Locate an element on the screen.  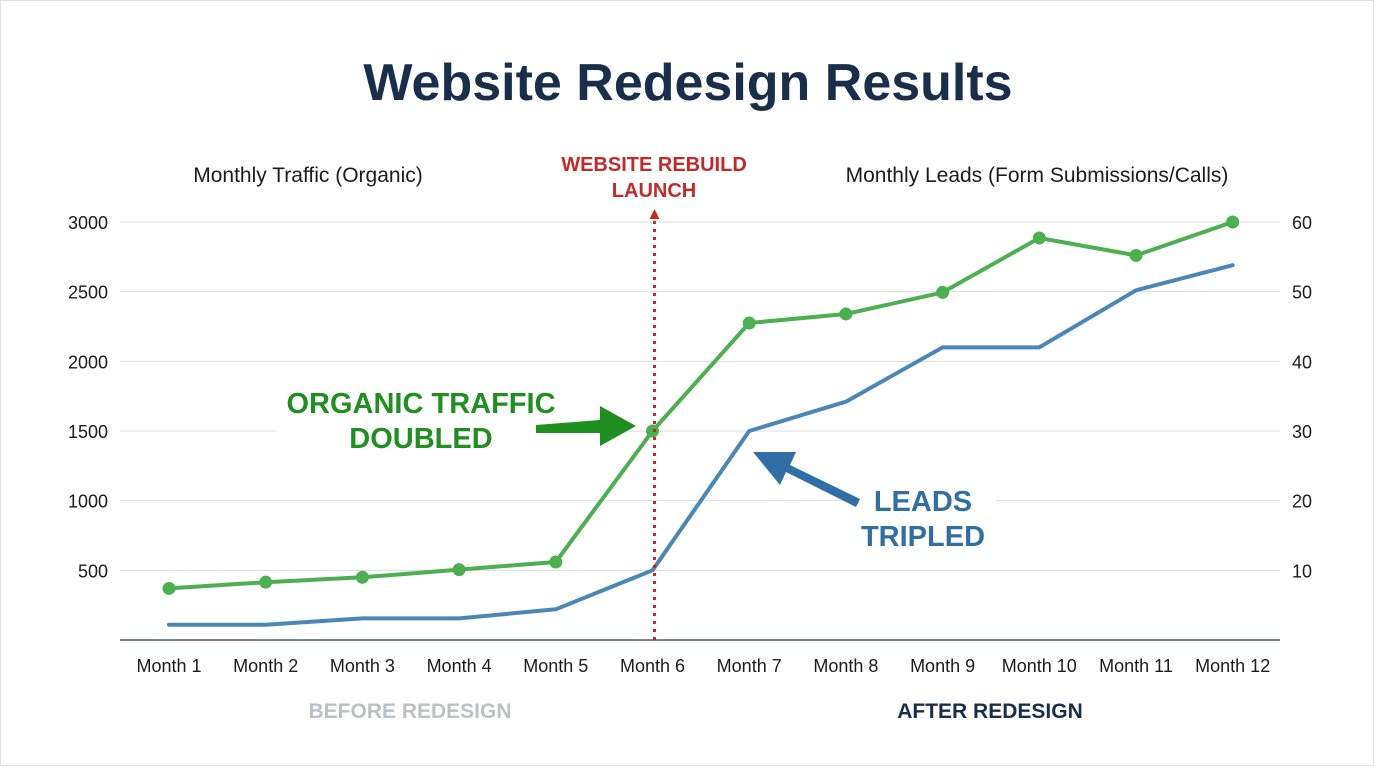
x-tick-label: Month 2 is located at coordinates (265, 666).